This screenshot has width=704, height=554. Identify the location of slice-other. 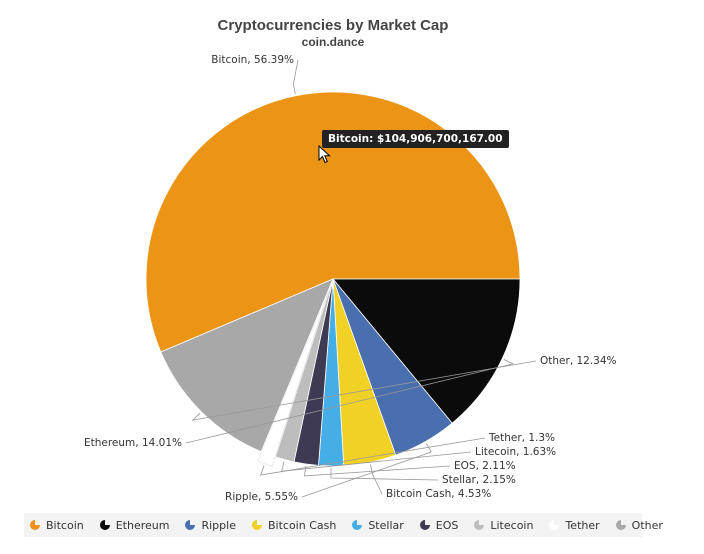
(247, 365).